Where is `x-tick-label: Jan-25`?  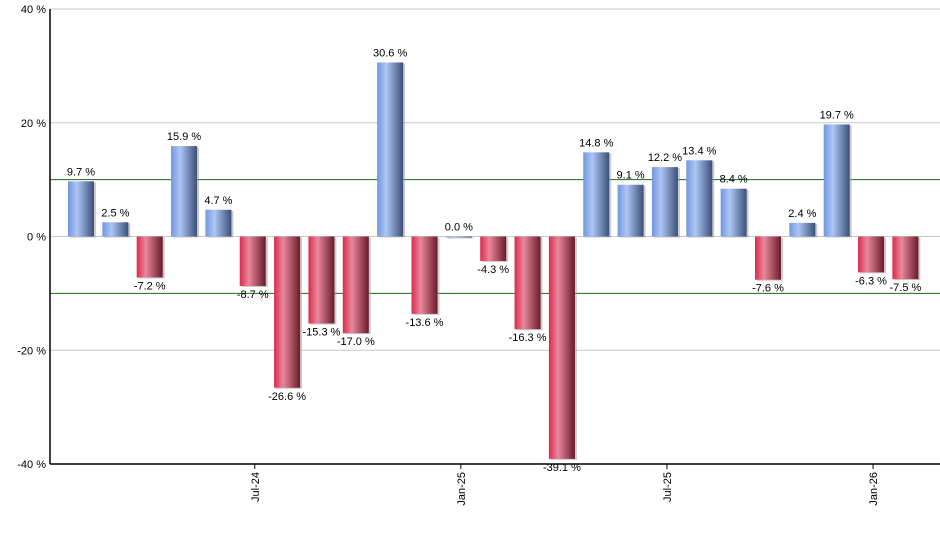
x-tick-label: Jan-25 is located at coordinates (462, 489).